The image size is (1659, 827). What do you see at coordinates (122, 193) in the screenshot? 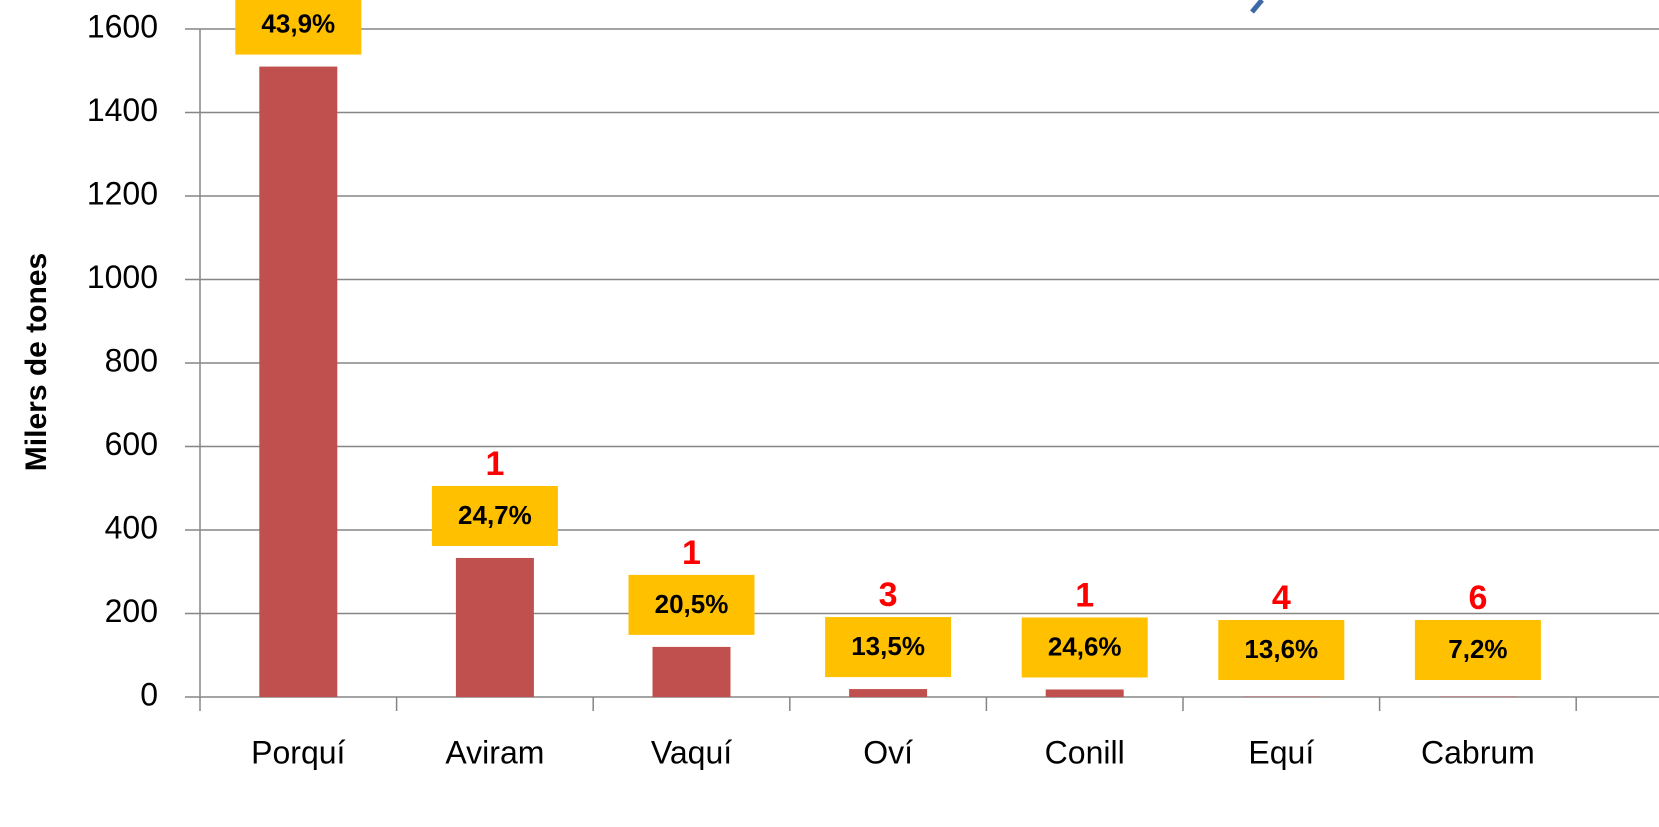
I see `y-tick-label: 1200` at bounding box center [122, 193].